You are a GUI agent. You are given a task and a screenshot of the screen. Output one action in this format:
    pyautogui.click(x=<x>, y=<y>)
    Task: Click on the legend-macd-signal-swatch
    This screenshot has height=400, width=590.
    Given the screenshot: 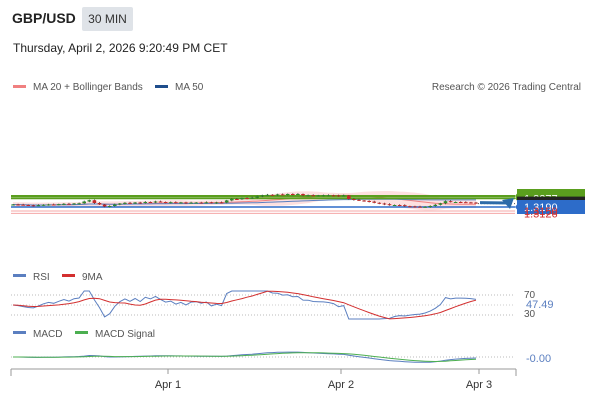 What is the action you would take?
    pyautogui.click(x=81, y=332)
    